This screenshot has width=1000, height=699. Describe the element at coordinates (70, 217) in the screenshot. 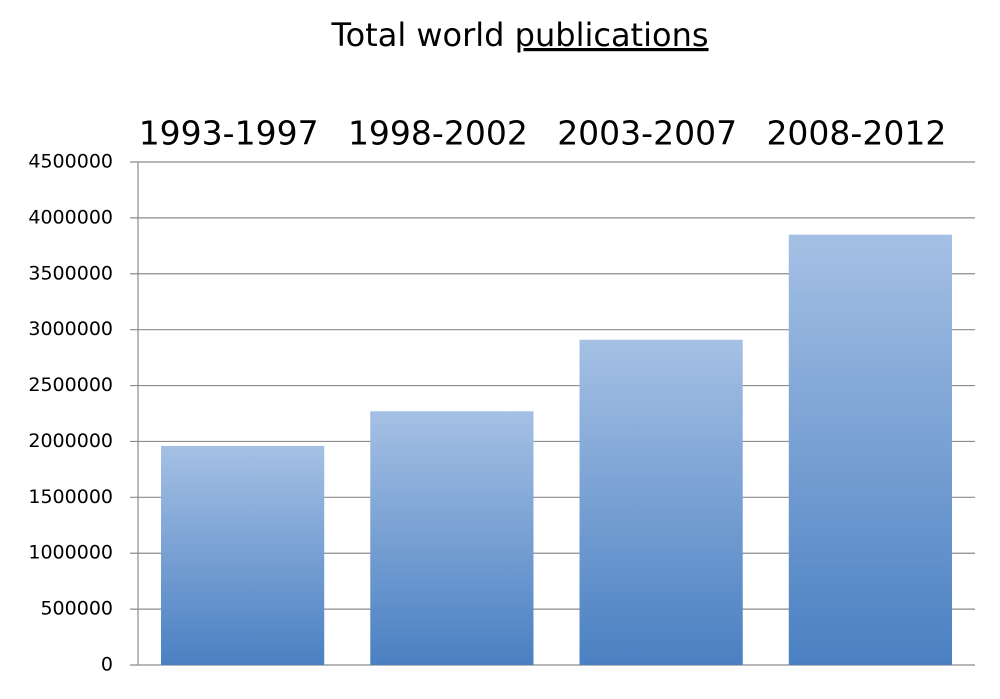

I see `y-tick-label: 4000000` at that location.